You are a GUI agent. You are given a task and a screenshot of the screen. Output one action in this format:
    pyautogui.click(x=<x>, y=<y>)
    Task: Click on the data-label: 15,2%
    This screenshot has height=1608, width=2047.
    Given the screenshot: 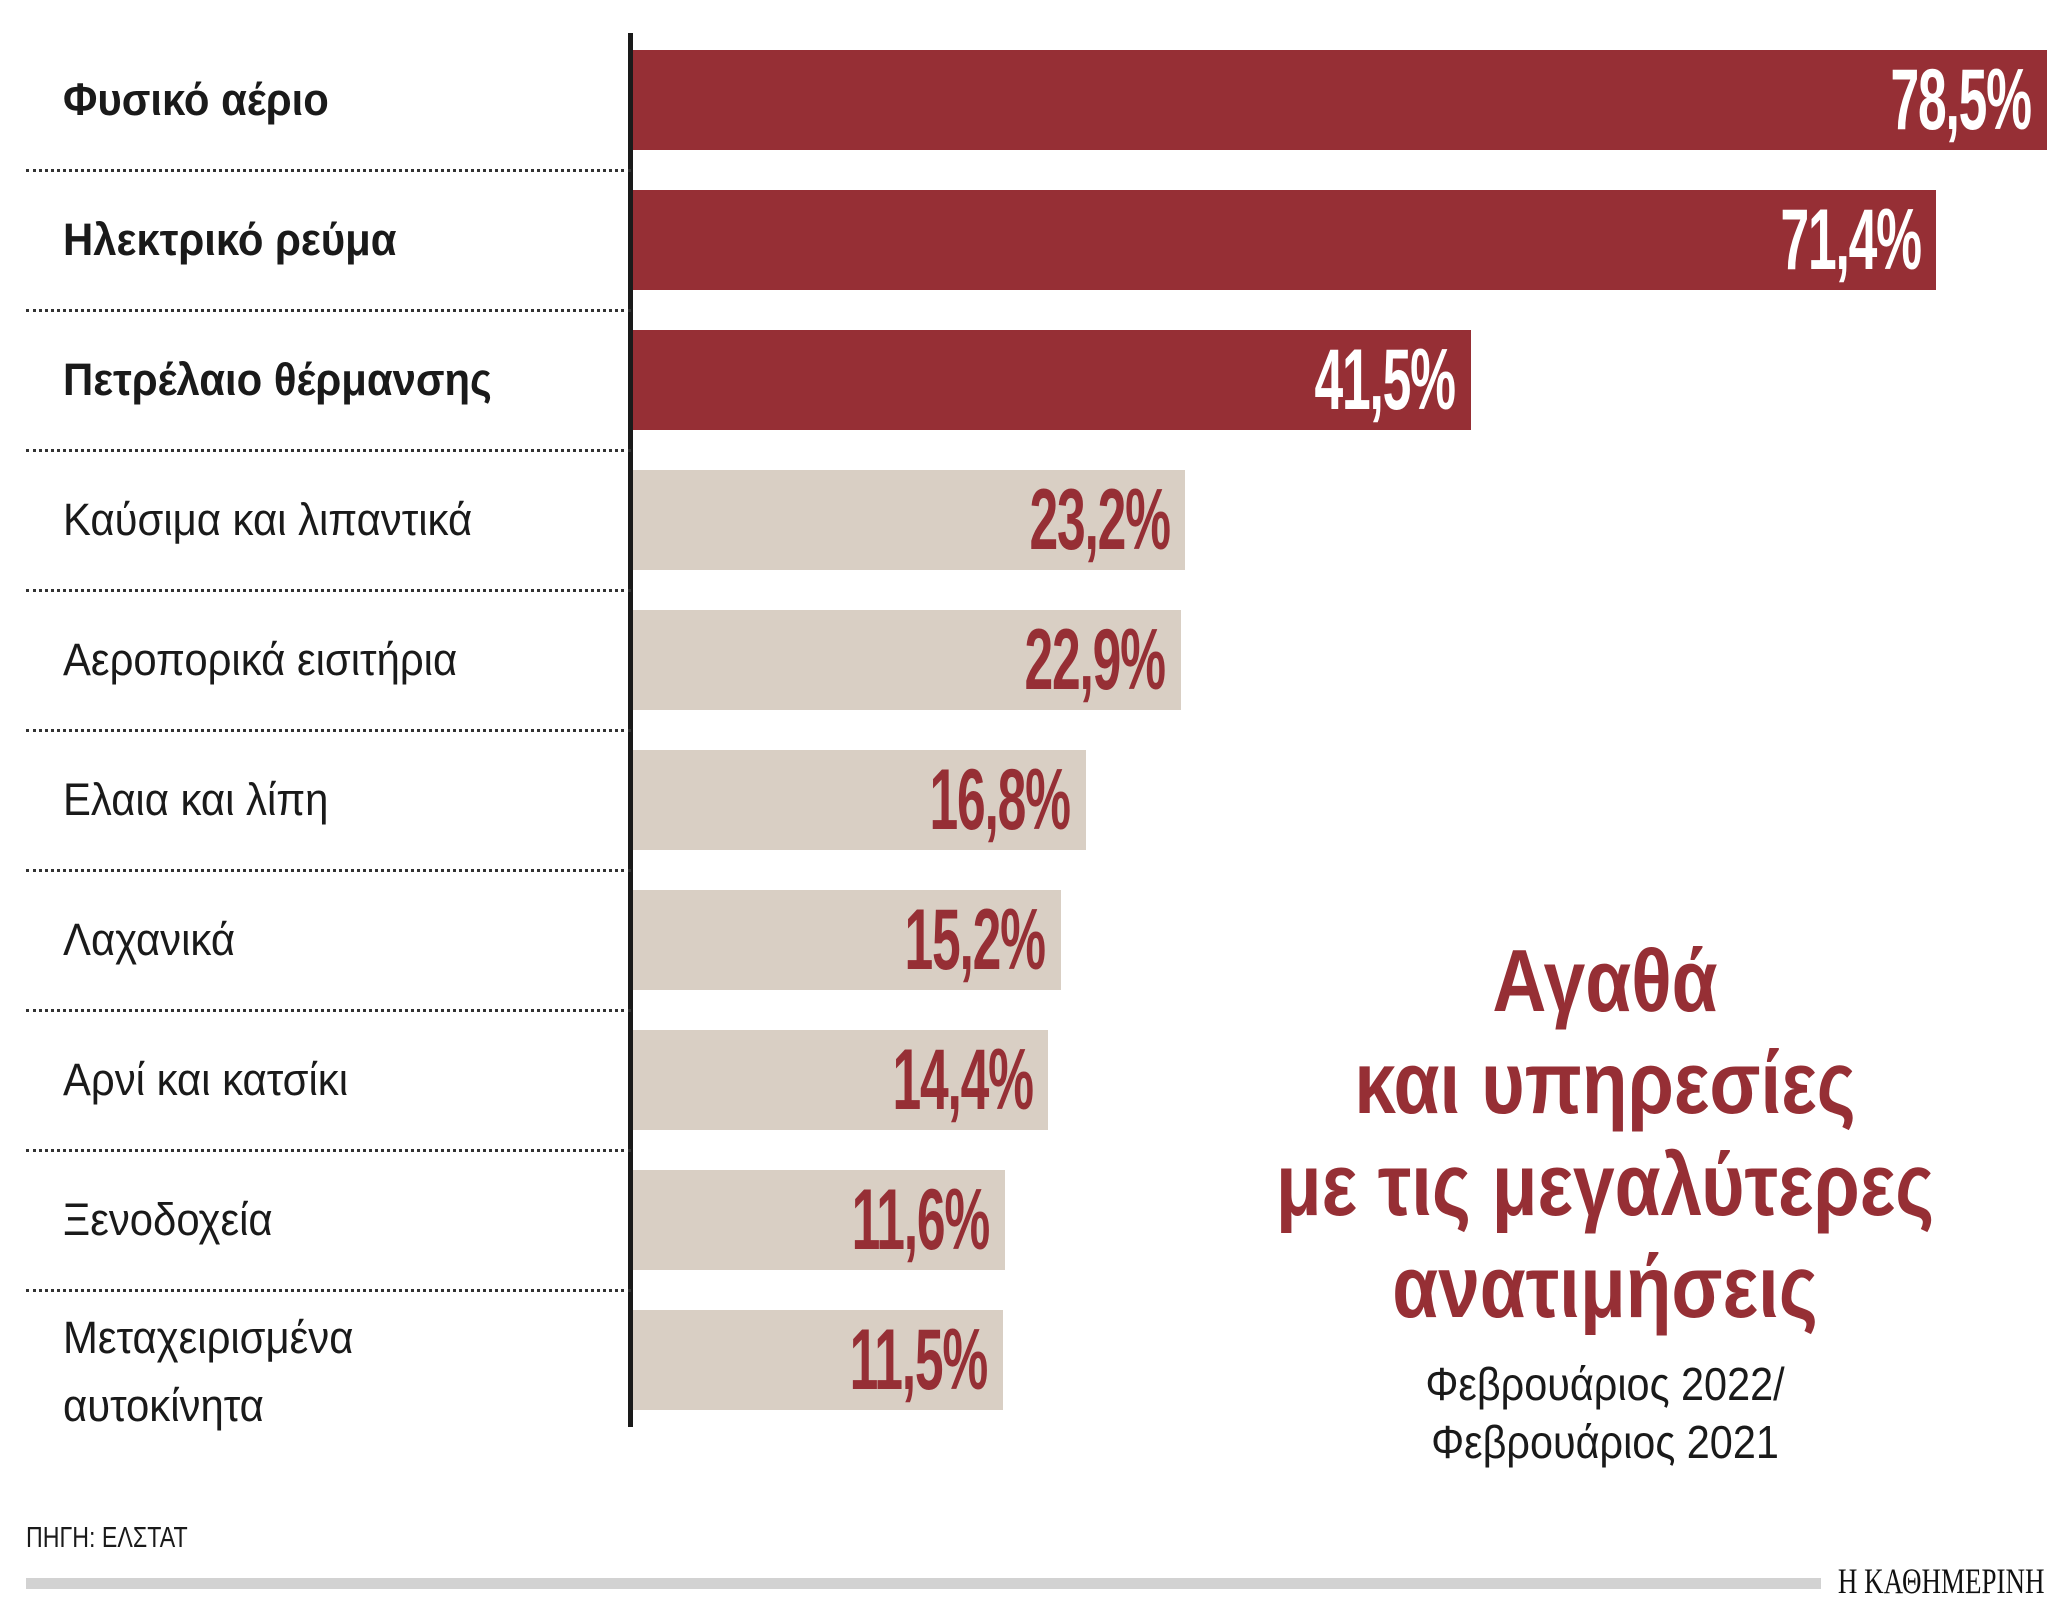 What is the action you would take?
    pyautogui.click(x=975, y=940)
    